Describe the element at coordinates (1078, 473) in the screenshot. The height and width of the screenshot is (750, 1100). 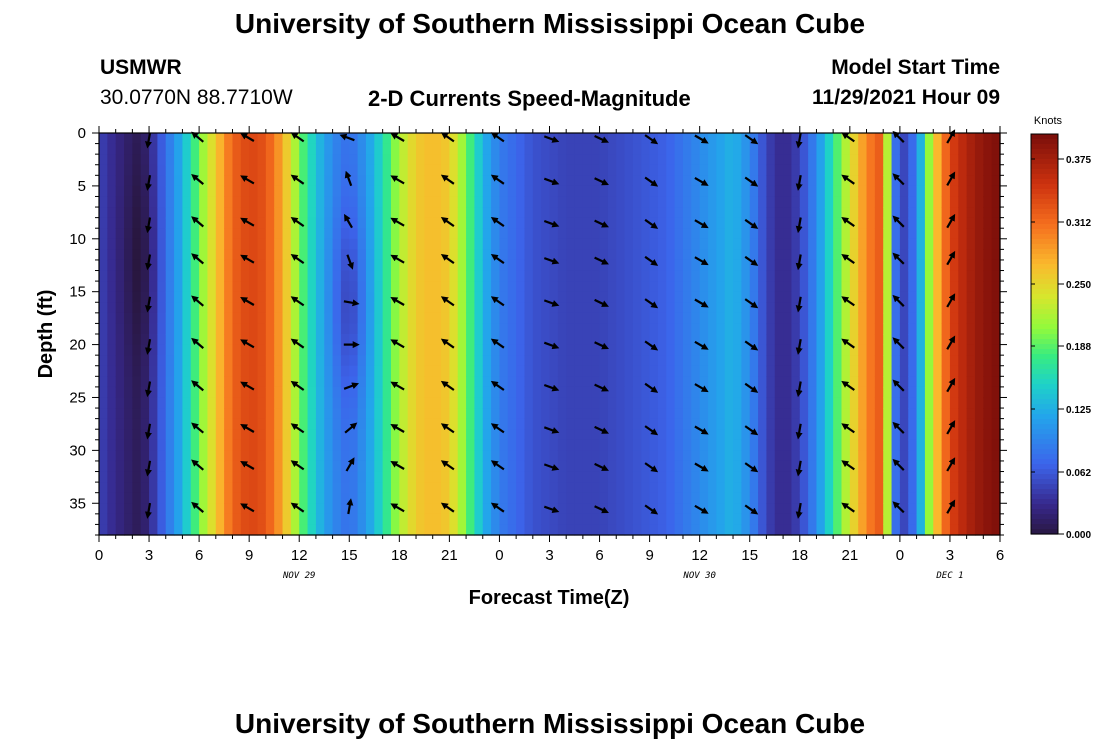
I see `colorbar-tick-label: 0.062` at that location.